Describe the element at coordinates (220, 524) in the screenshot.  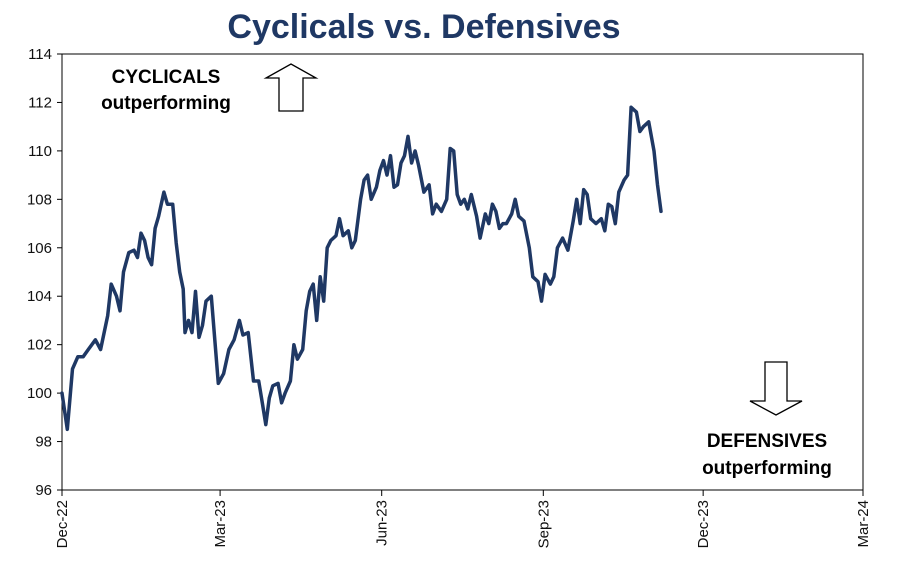
I see `x-tick-label: Mar-23` at that location.